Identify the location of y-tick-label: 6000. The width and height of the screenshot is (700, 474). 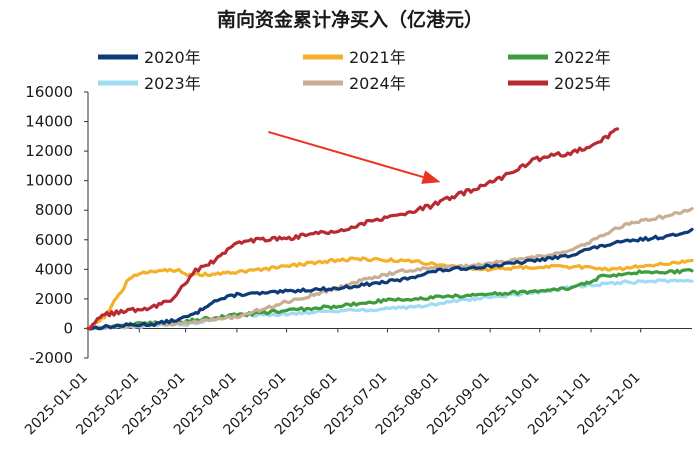
(54, 240).